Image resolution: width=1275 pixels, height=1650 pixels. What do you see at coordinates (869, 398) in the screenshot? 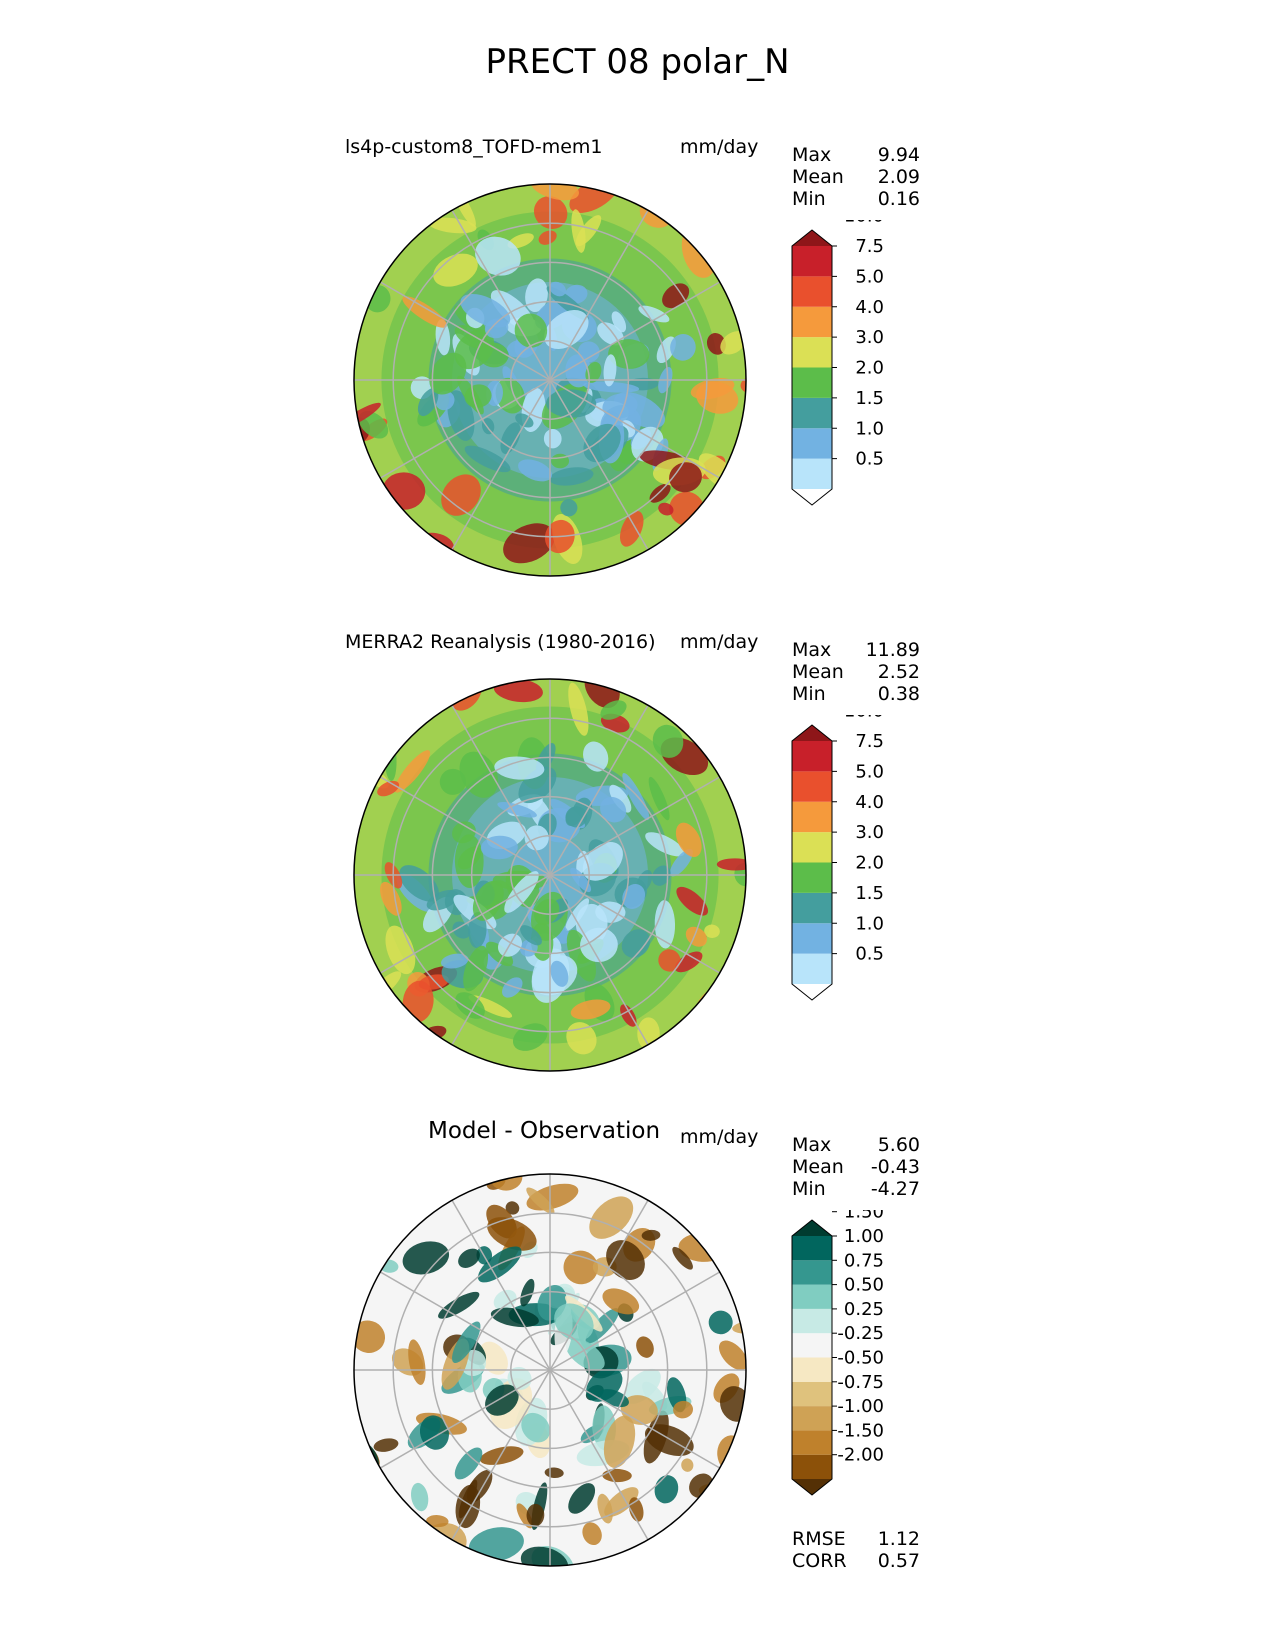
I see `colorbar-tick-label: 1.5` at bounding box center [869, 398].